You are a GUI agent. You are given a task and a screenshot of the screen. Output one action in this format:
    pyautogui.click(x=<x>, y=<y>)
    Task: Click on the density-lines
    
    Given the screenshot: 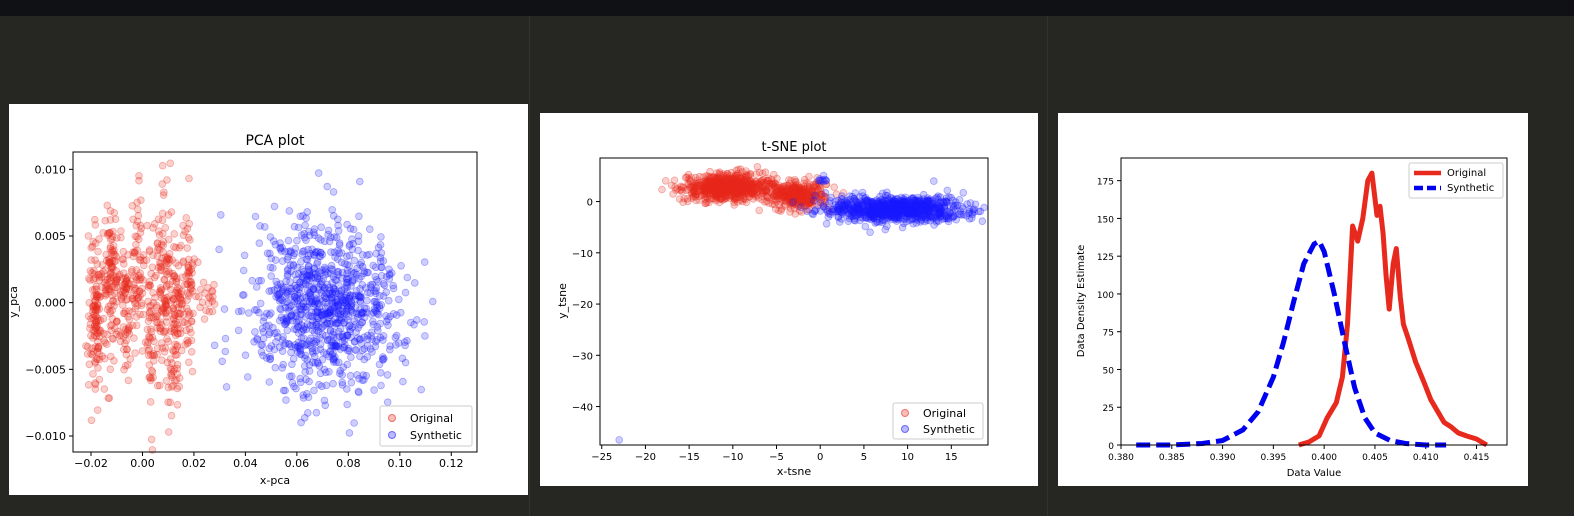 What is the action you would take?
    pyautogui.click(x=1312, y=309)
    